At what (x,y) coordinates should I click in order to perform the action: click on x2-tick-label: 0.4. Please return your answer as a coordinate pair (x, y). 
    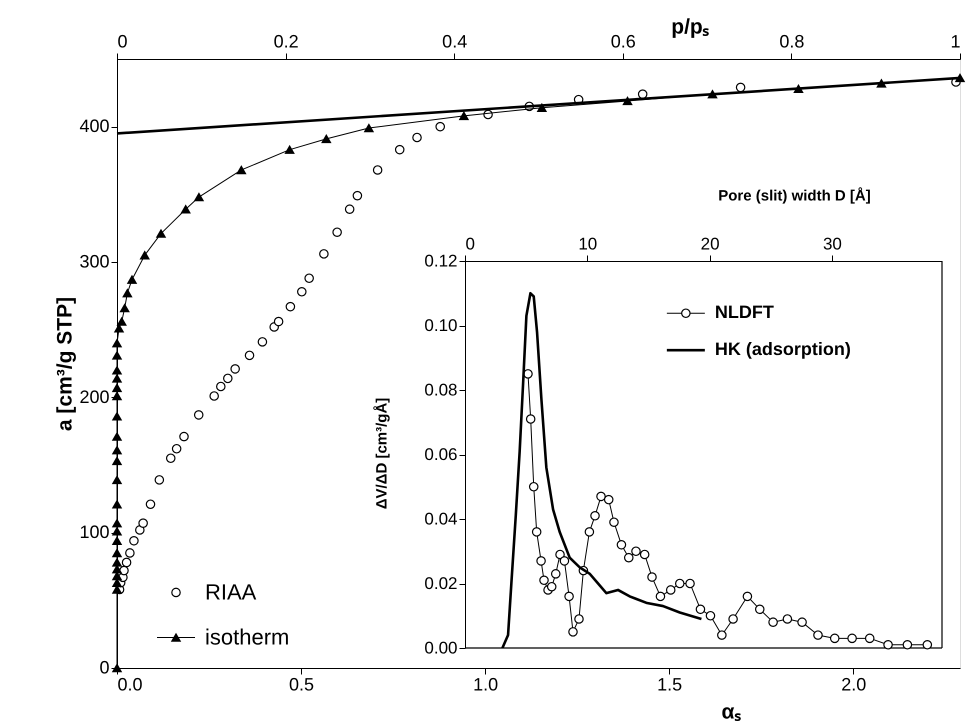
    Looking at the image, I should click on (455, 42).